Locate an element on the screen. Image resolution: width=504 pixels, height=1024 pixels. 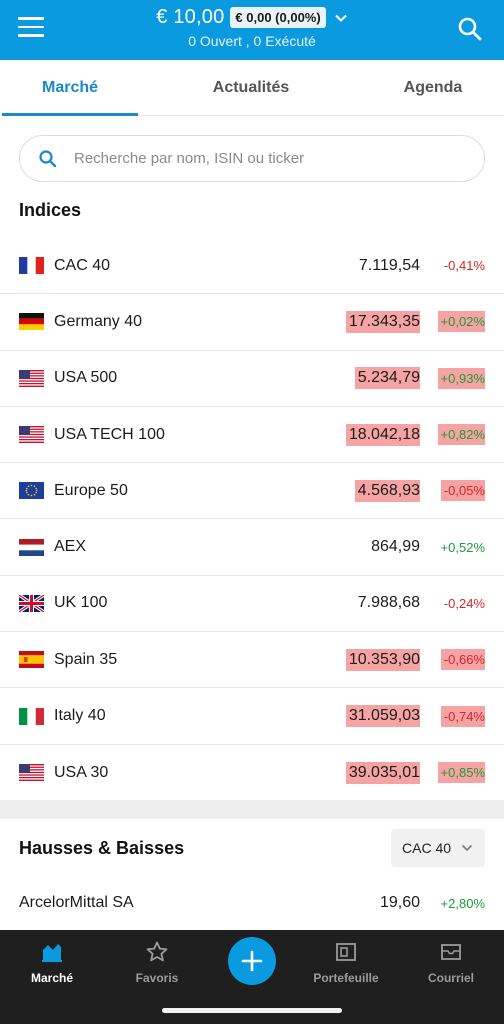
index-row-cac40: CAC 40 7.119,54 -0,41% is located at coordinates (252, 266).